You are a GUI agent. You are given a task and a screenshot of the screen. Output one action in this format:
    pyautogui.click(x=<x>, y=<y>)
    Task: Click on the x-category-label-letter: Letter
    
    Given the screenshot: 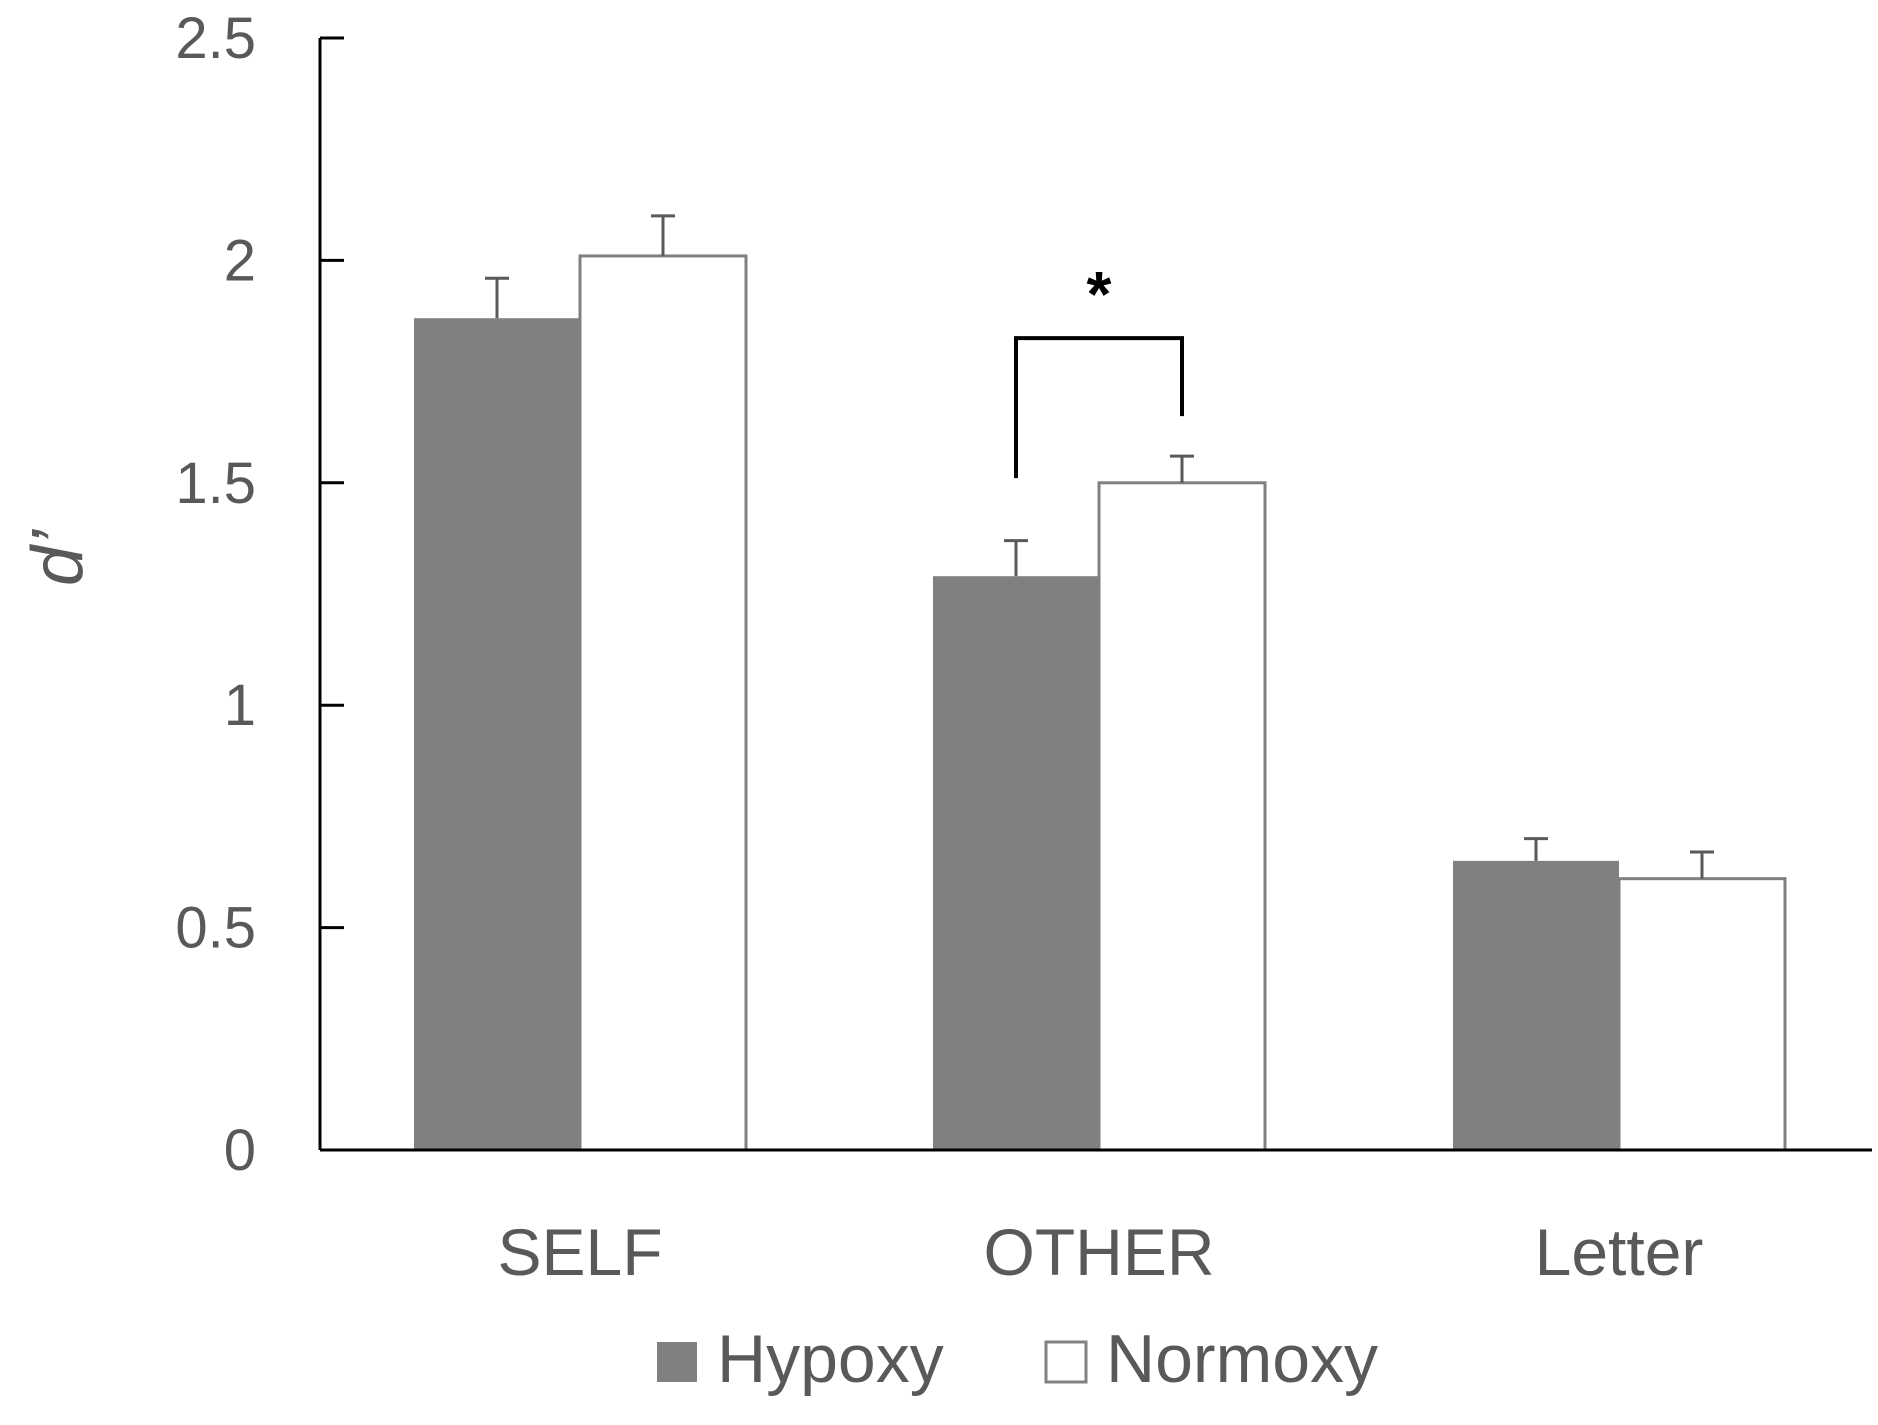 What is the action you would take?
    pyautogui.click(x=1619, y=1252)
    